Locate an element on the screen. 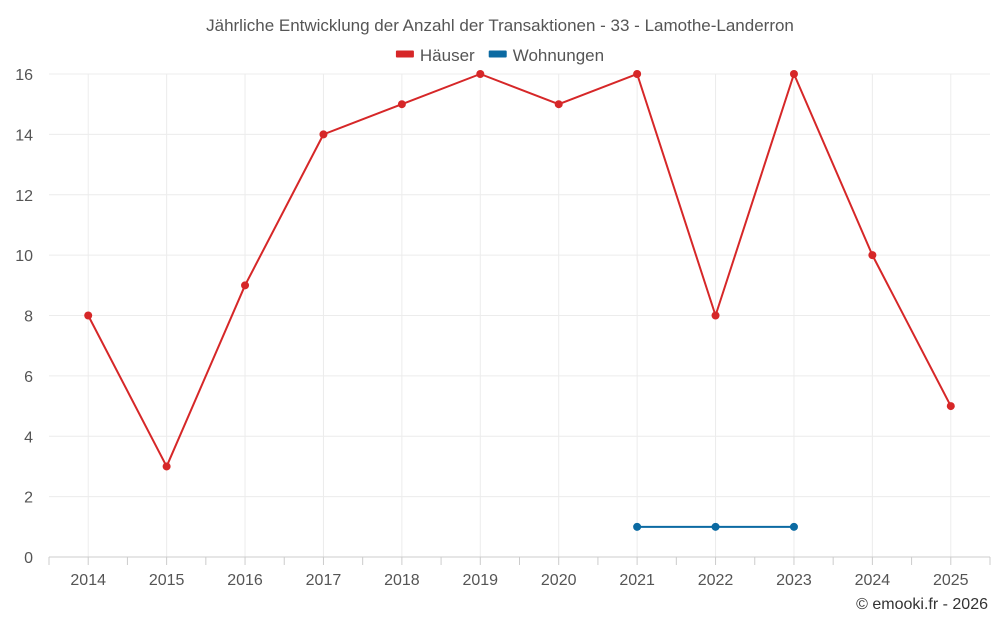 The width and height of the screenshot is (1000, 625). x-tick-label: 2016 is located at coordinates (245, 580).